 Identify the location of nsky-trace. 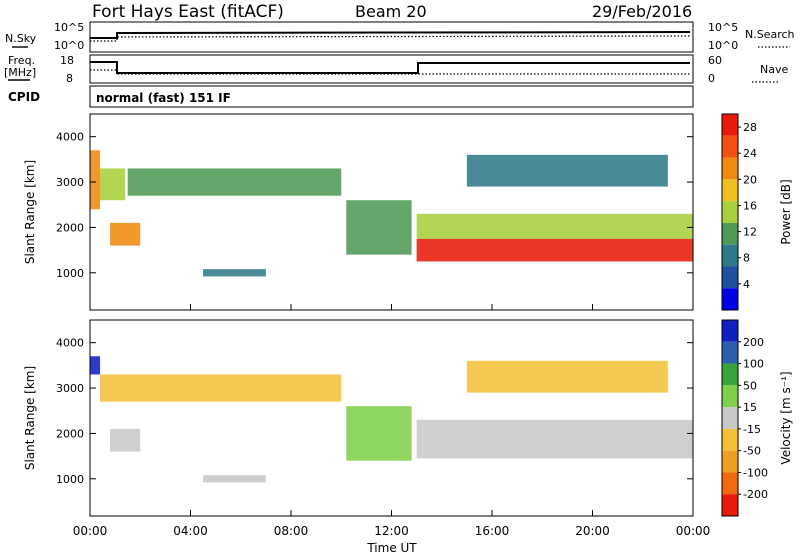
(390, 35).